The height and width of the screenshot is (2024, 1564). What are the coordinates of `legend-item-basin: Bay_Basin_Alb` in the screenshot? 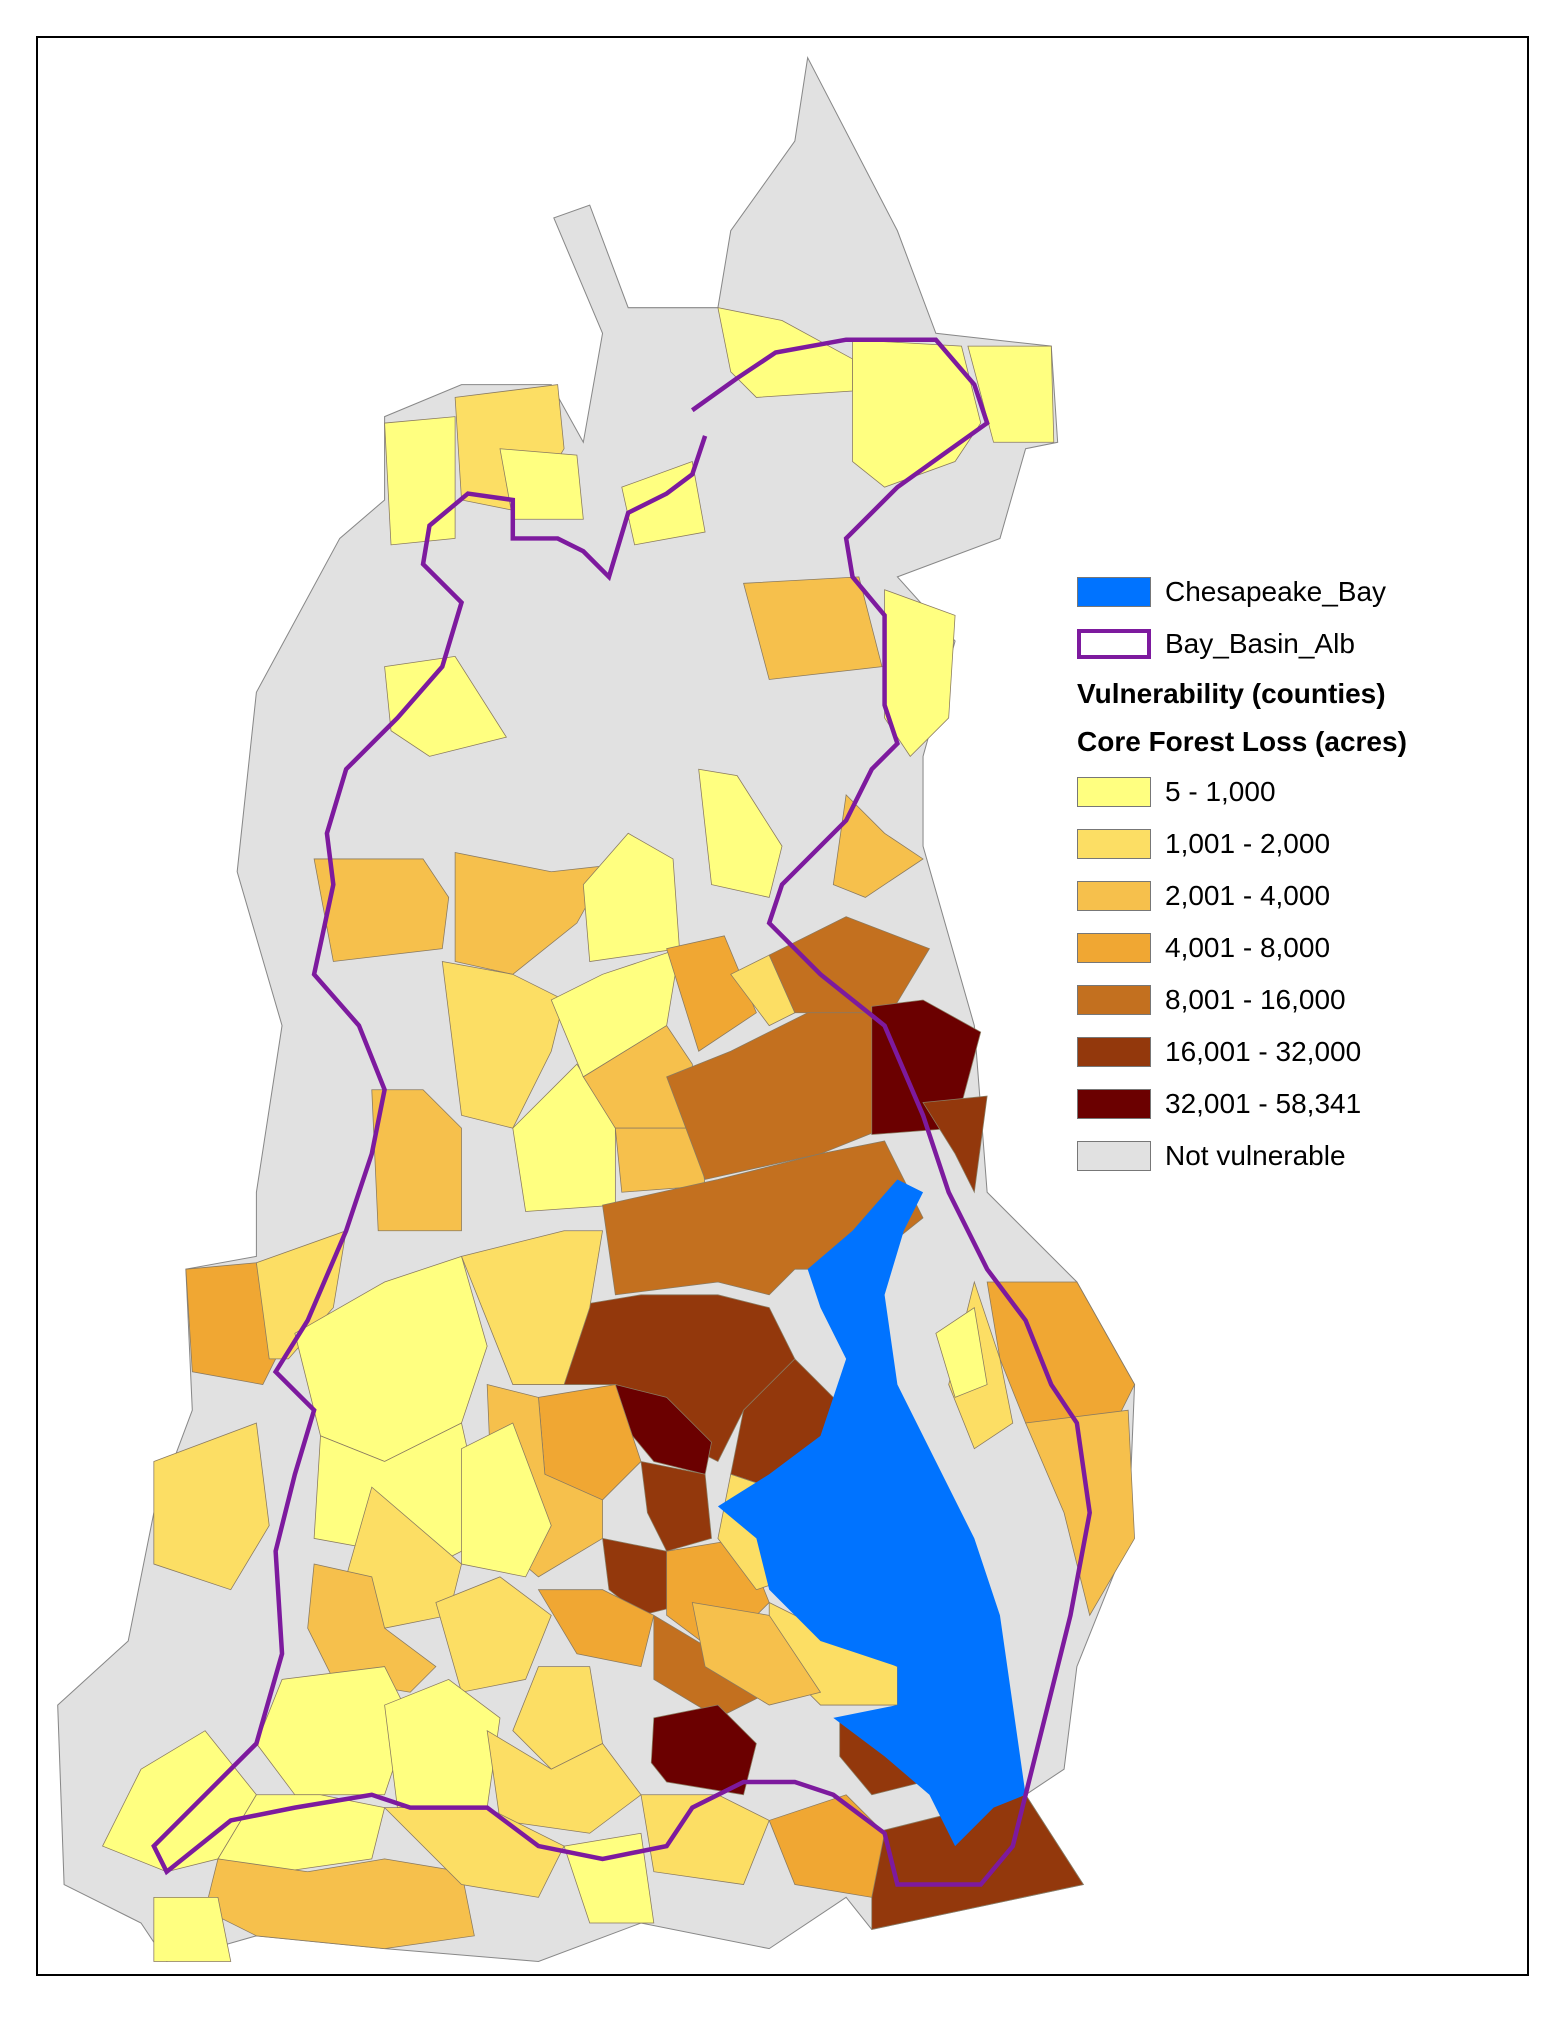 It's located at (1242, 644).